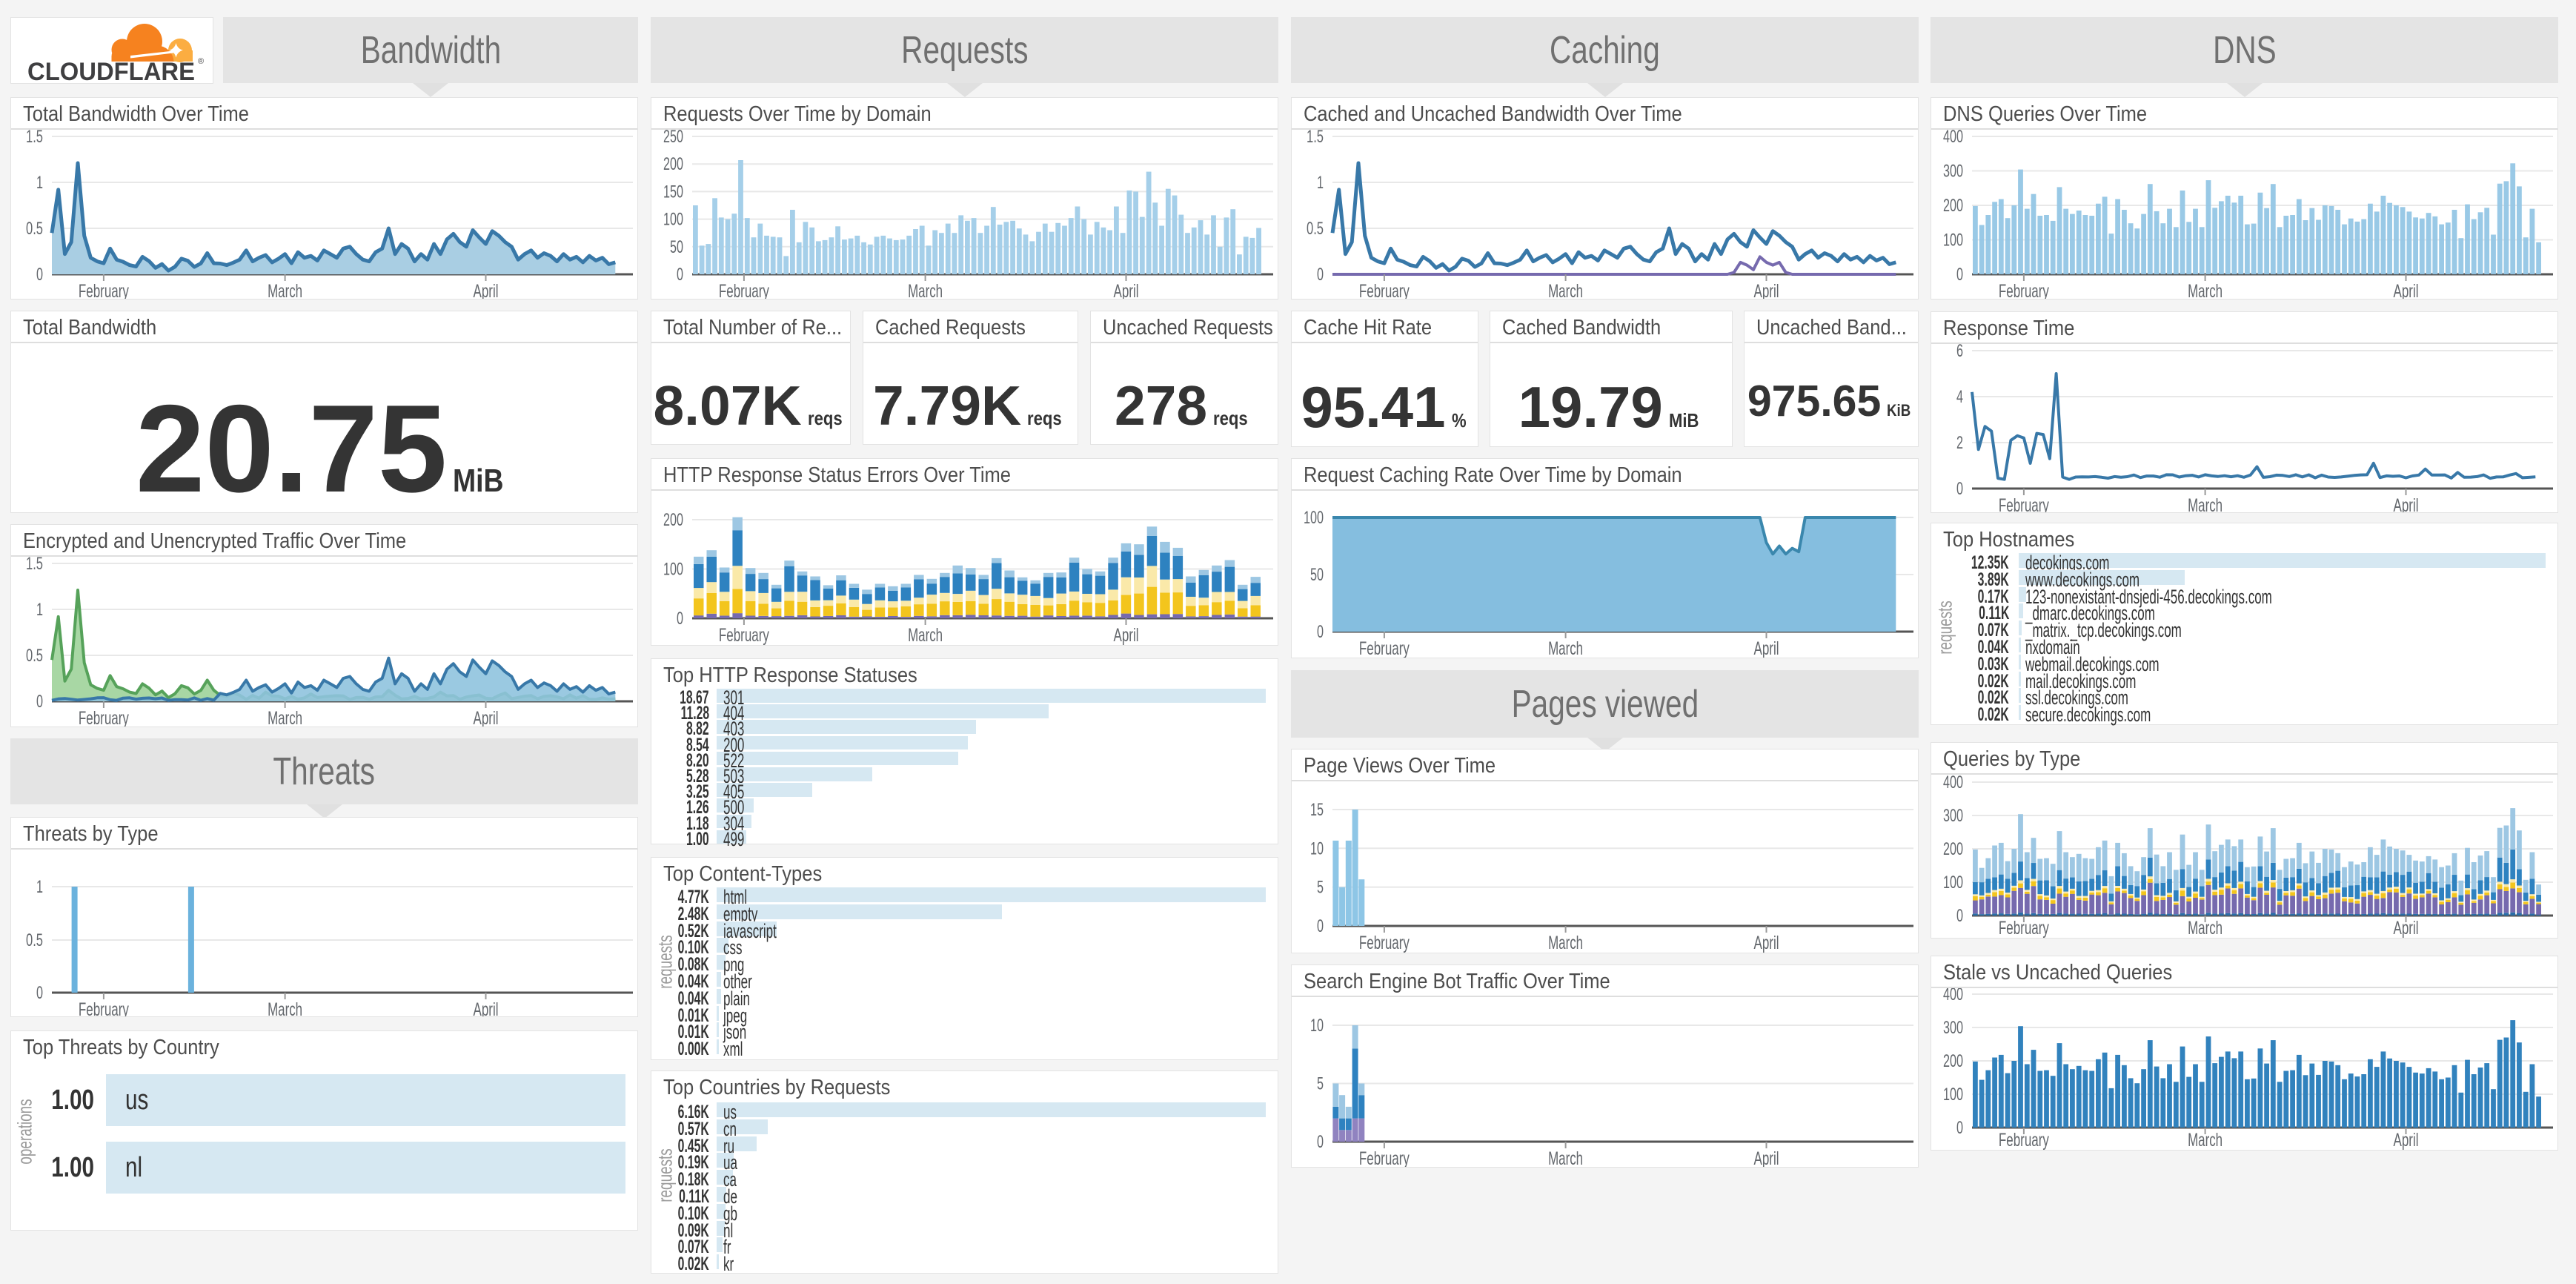 The height and width of the screenshot is (1284, 2576). Describe the element at coordinates (111, 70) in the screenshot. I see `svg-text: CLOUDFLARE` at that location.